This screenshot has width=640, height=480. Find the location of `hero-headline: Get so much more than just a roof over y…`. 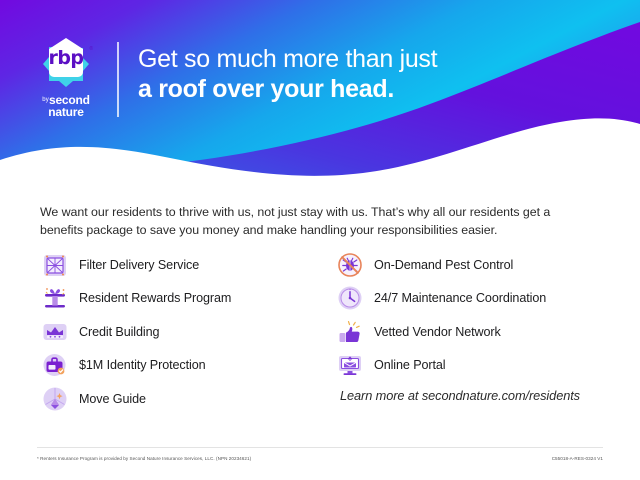

hero-headline: Get so much more than just a roof over y… is located at coordinates (373, 74).